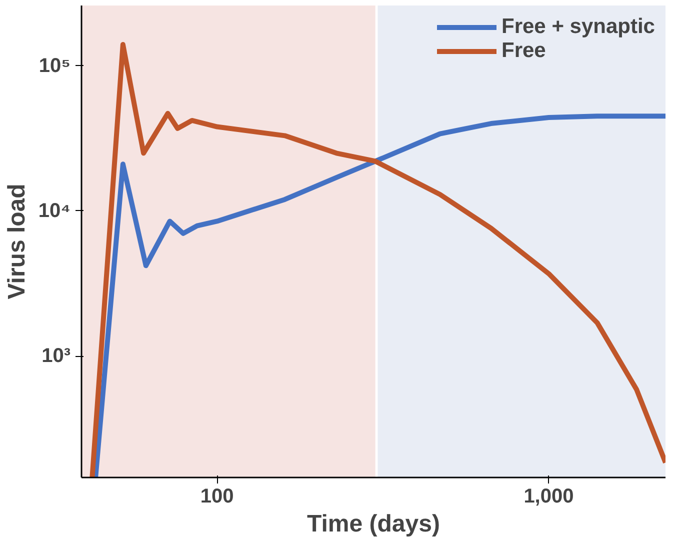  Describe the element at coordinates (54, 65) in the screenshot. I see `y-tick-label: 10⁵` at that location.